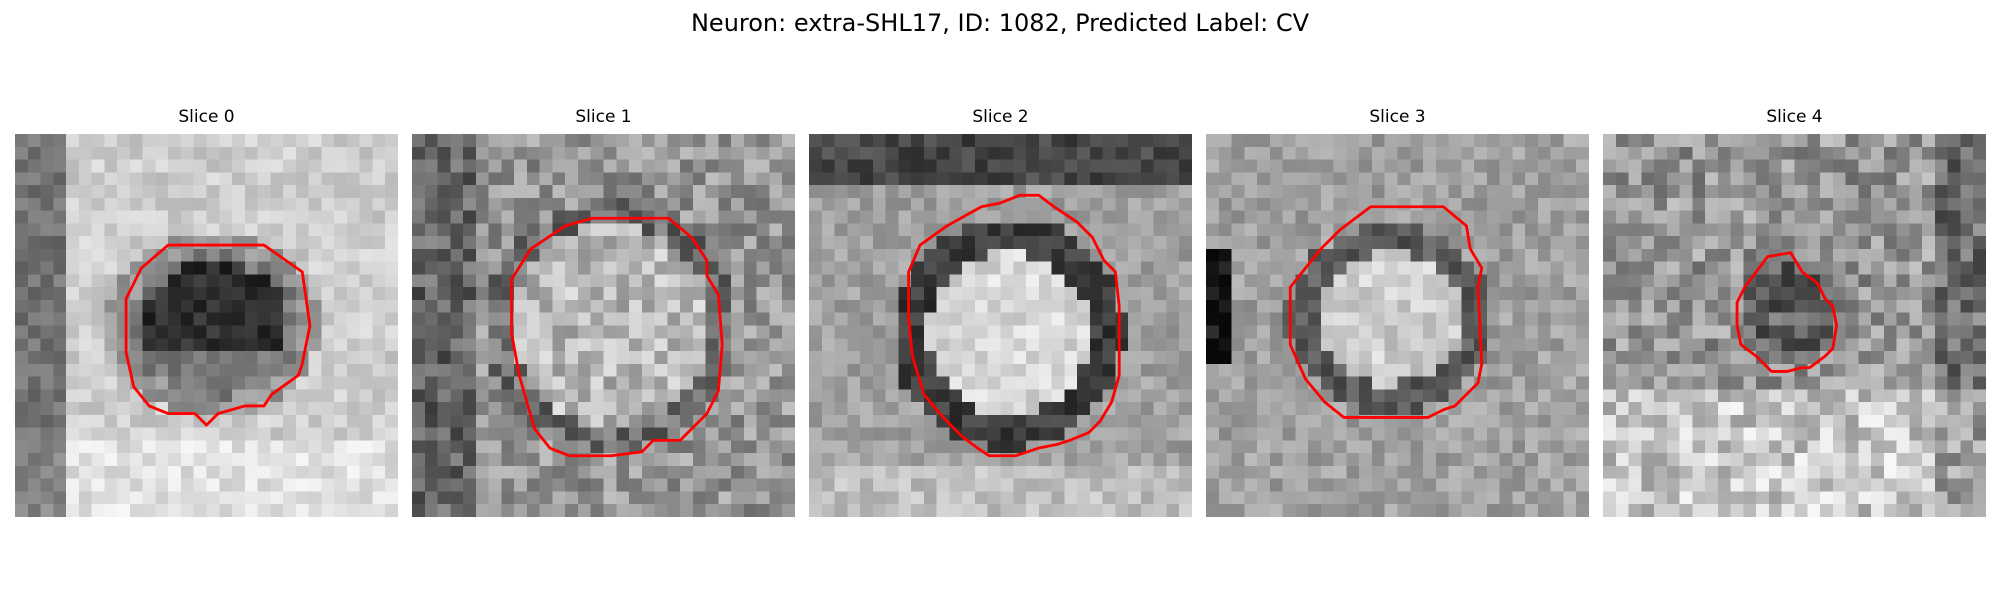 The width and height of the screenshot is (2000, 600). I want to click on slice-title: Slice 1, so click(603, 117).